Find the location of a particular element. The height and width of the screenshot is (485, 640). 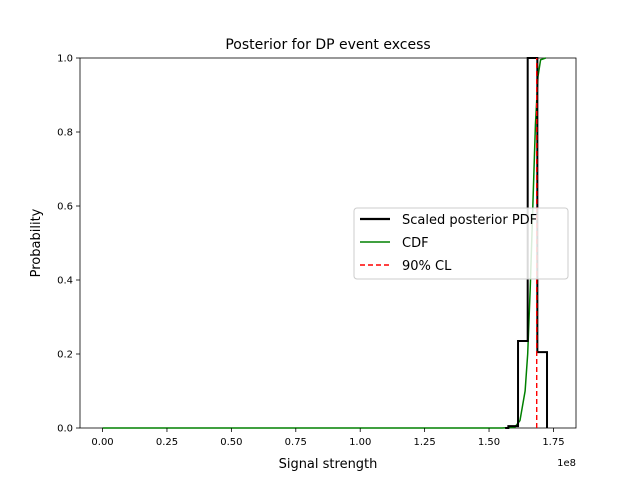

x-tick-label: 0.50 is located at coordinates (231, 442).